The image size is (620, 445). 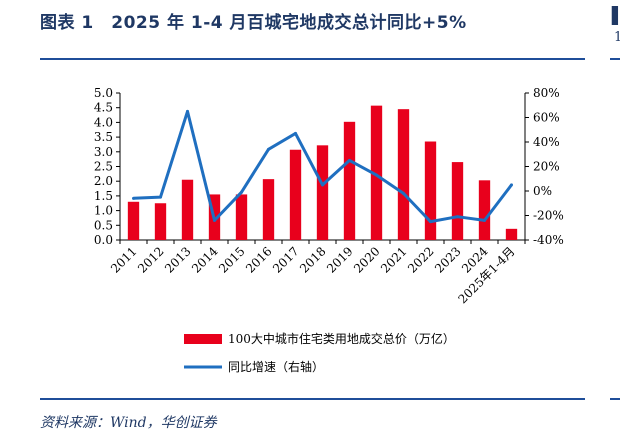 What do you see at coordinates (103, 240) in the screenshot?
I see `y-left-tick-label: 0.0` at bounding box center [103, 240].